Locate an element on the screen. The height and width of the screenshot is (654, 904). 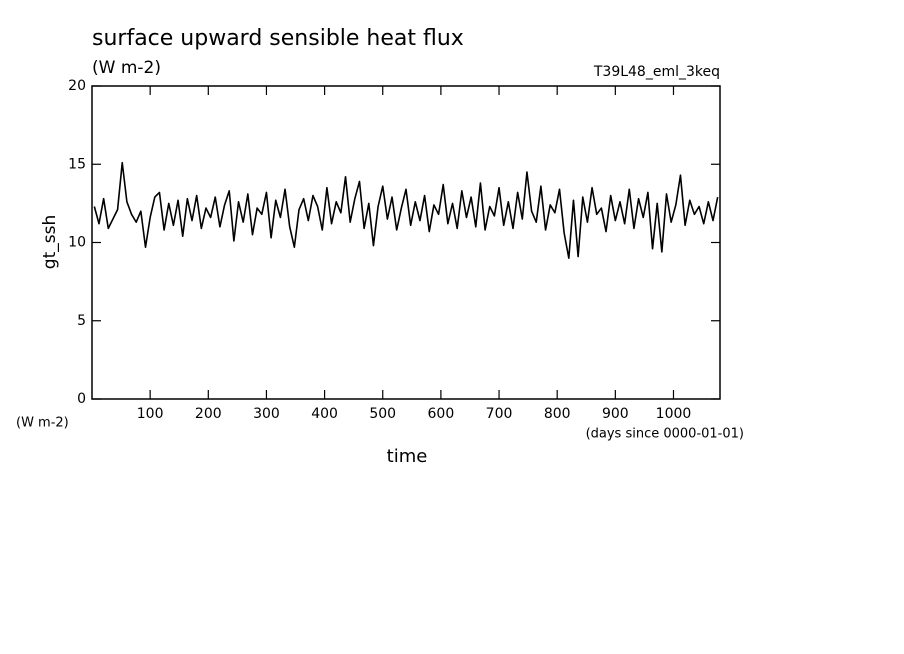
x-units: (days since 0000-01-01) is located at coordinates (665, 434).